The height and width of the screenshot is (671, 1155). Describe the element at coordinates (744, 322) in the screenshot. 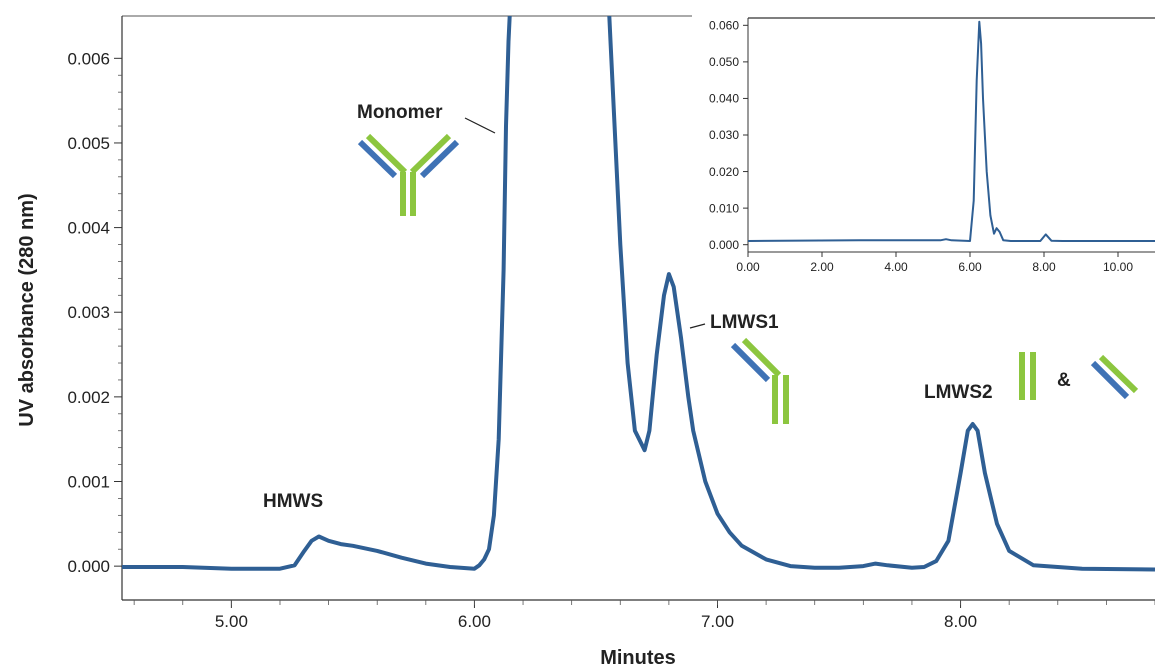

I see `annotation-lmws1: LMWS1` at that location.